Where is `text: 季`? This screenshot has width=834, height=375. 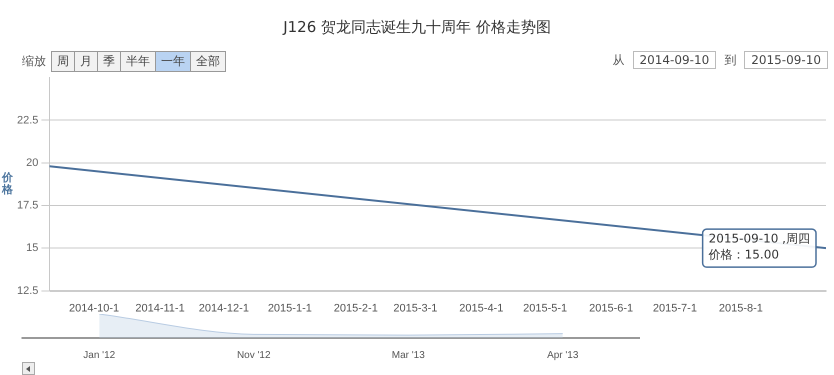
text: 季 is located at coordinates (109, 61).